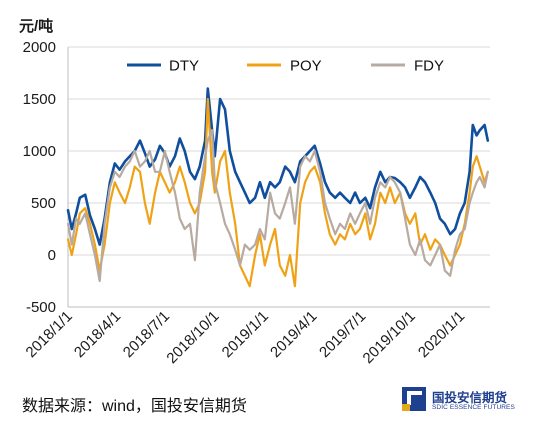  I want to click on legend: DTY POY FDY, so click(285, 66).